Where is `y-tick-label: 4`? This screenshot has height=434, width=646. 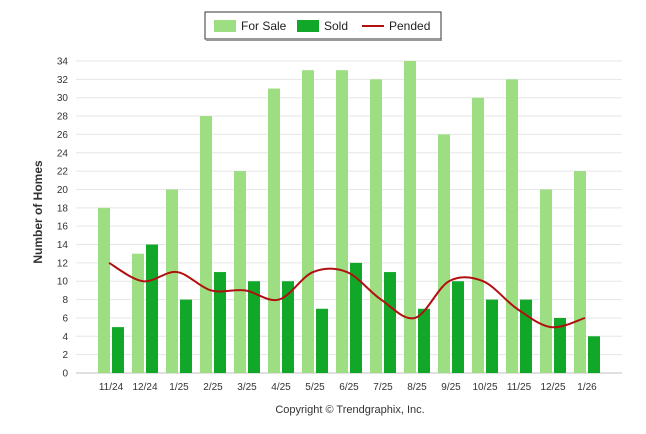 y-tick-label: 4 is located at coordinates (65, 337).